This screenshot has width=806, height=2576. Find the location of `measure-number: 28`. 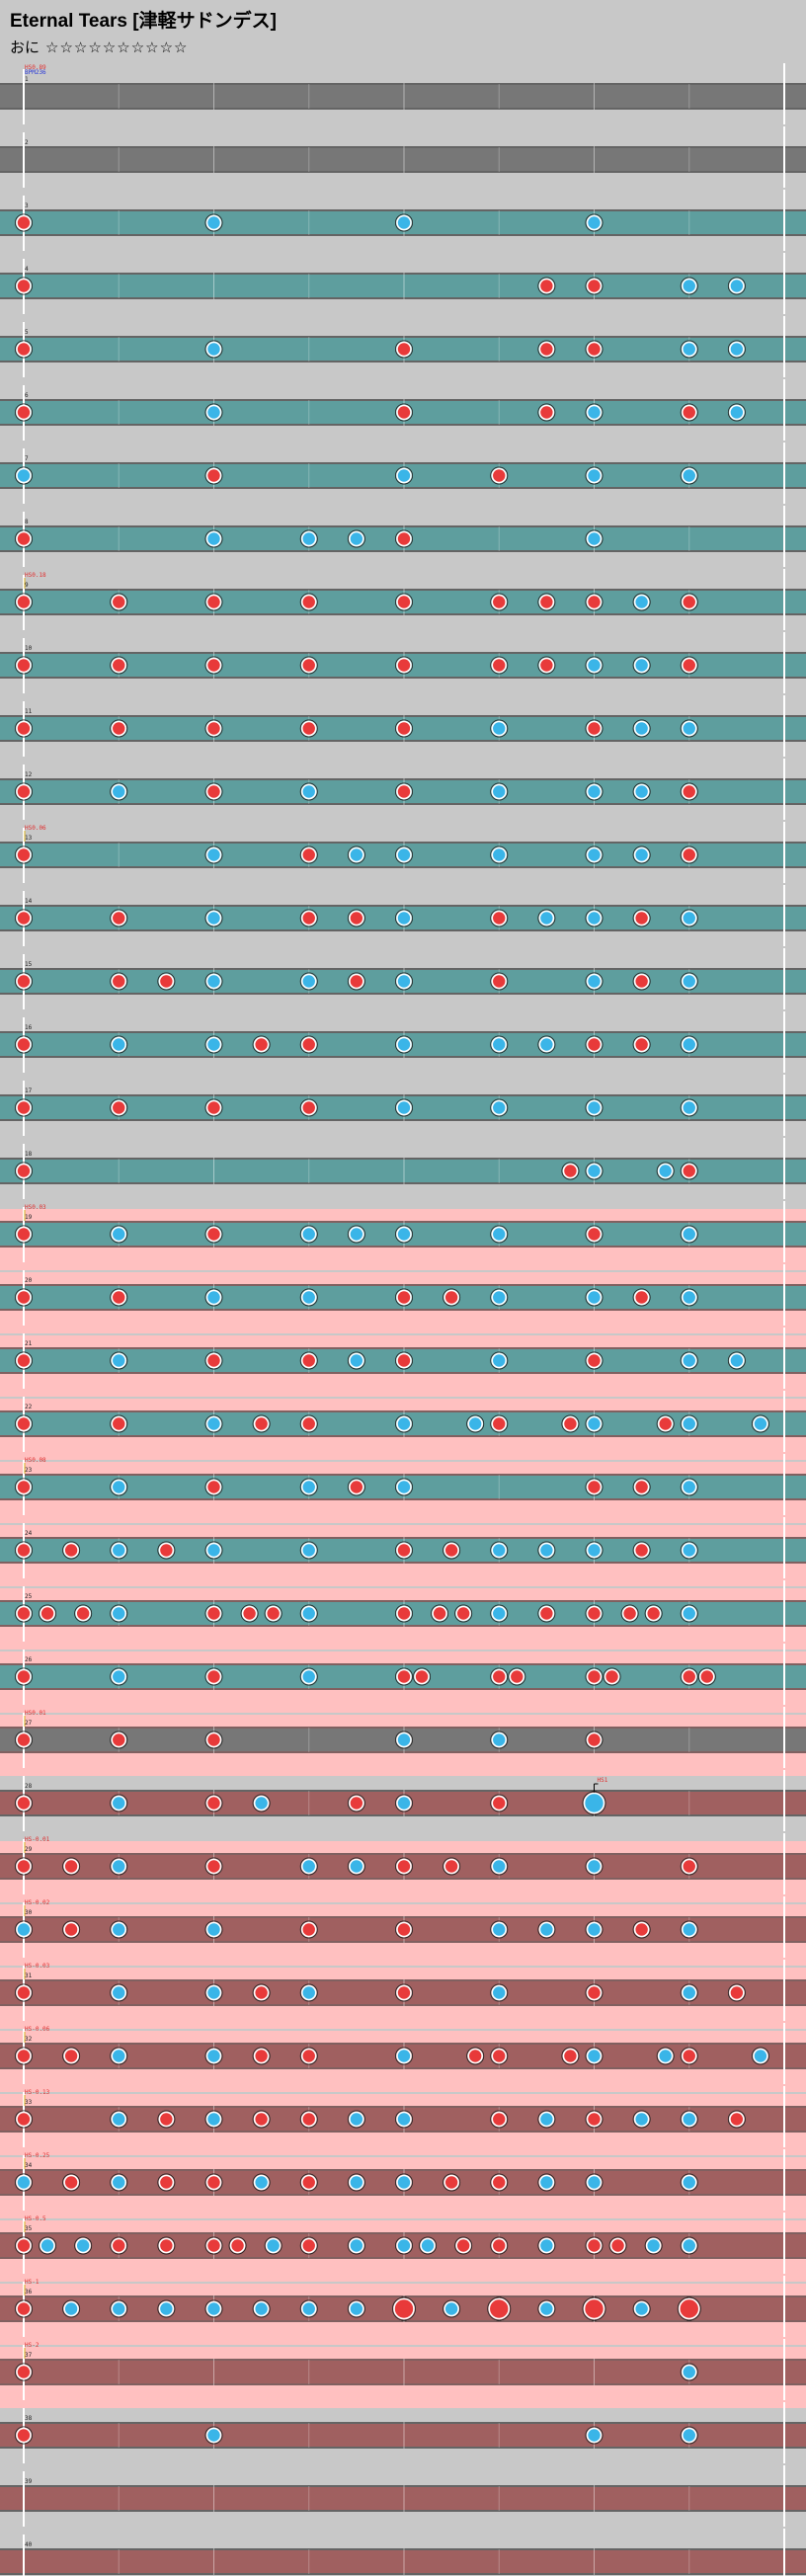

measure-number: 28 is located at coordinates (29, 1786).